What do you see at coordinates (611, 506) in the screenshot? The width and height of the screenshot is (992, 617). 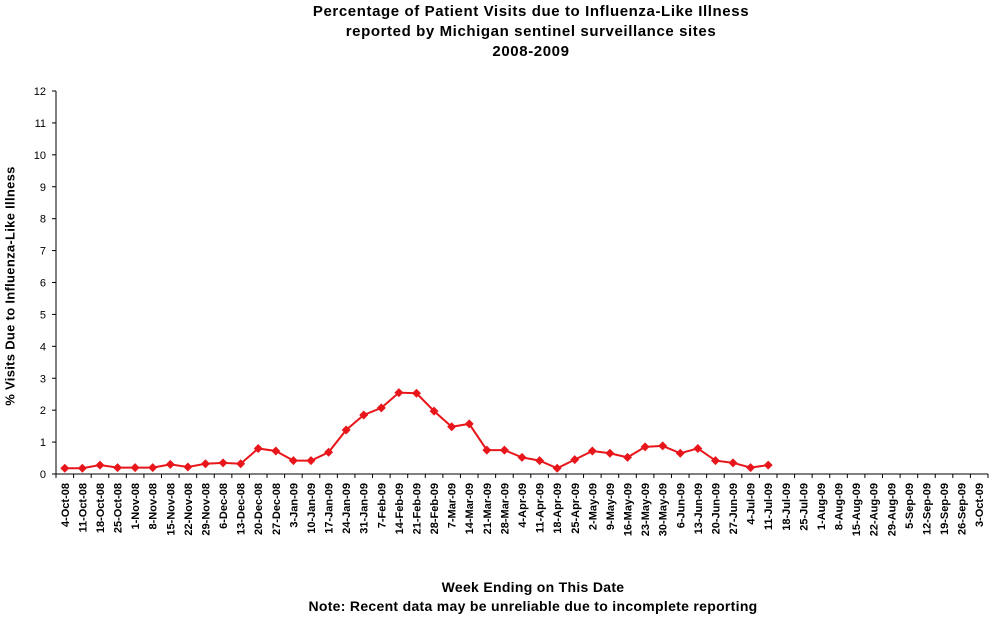 I see `x-tick-label: 9-May-09` at bounding box center [611, 506].